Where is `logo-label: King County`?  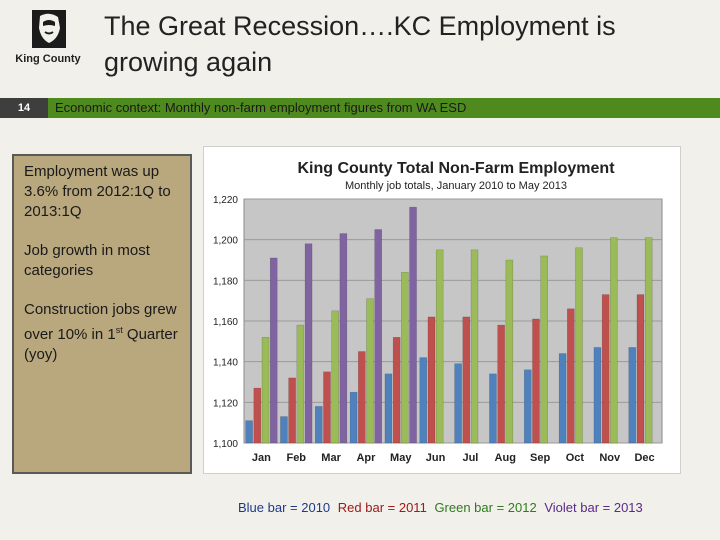 logo-label: King County is located at coordinates (48, 59).